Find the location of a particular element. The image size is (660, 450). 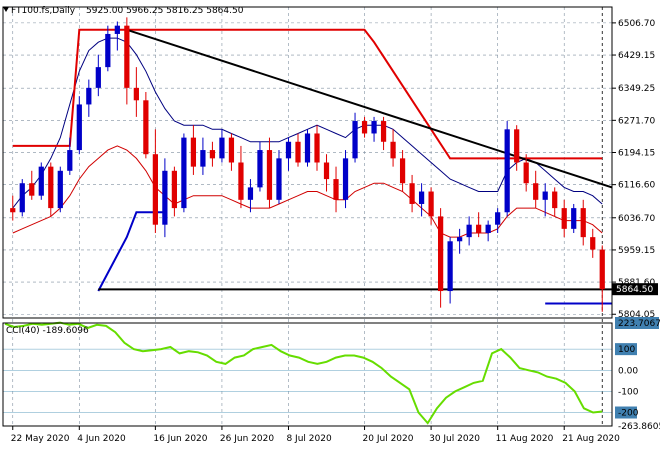

price-tick-label: 5881.60 is located at coordinates (636, 283).